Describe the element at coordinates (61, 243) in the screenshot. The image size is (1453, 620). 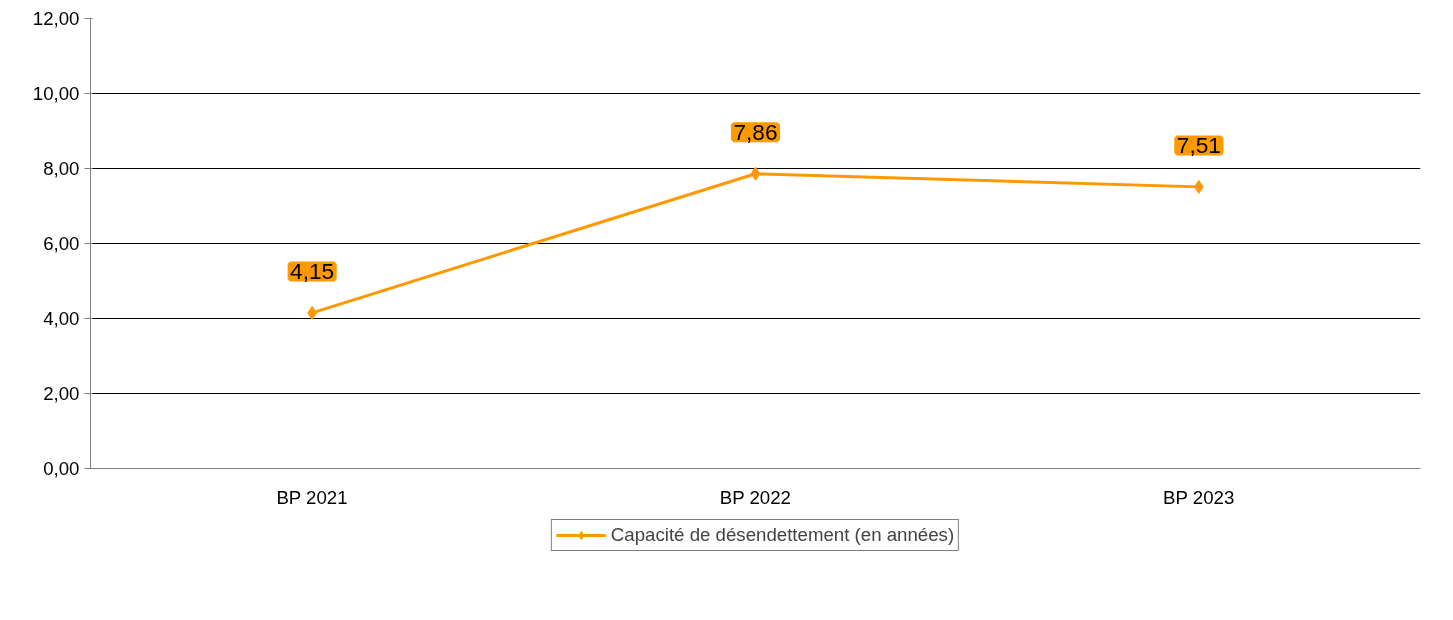
I see `y-tick-label: 6,00` at that location.